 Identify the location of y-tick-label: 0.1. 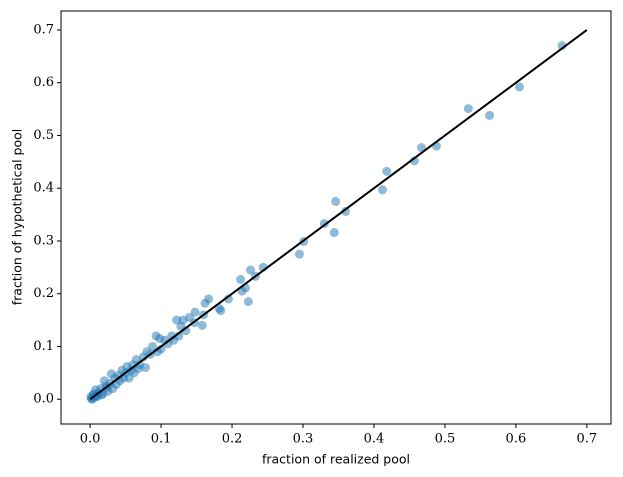
(43, 346).